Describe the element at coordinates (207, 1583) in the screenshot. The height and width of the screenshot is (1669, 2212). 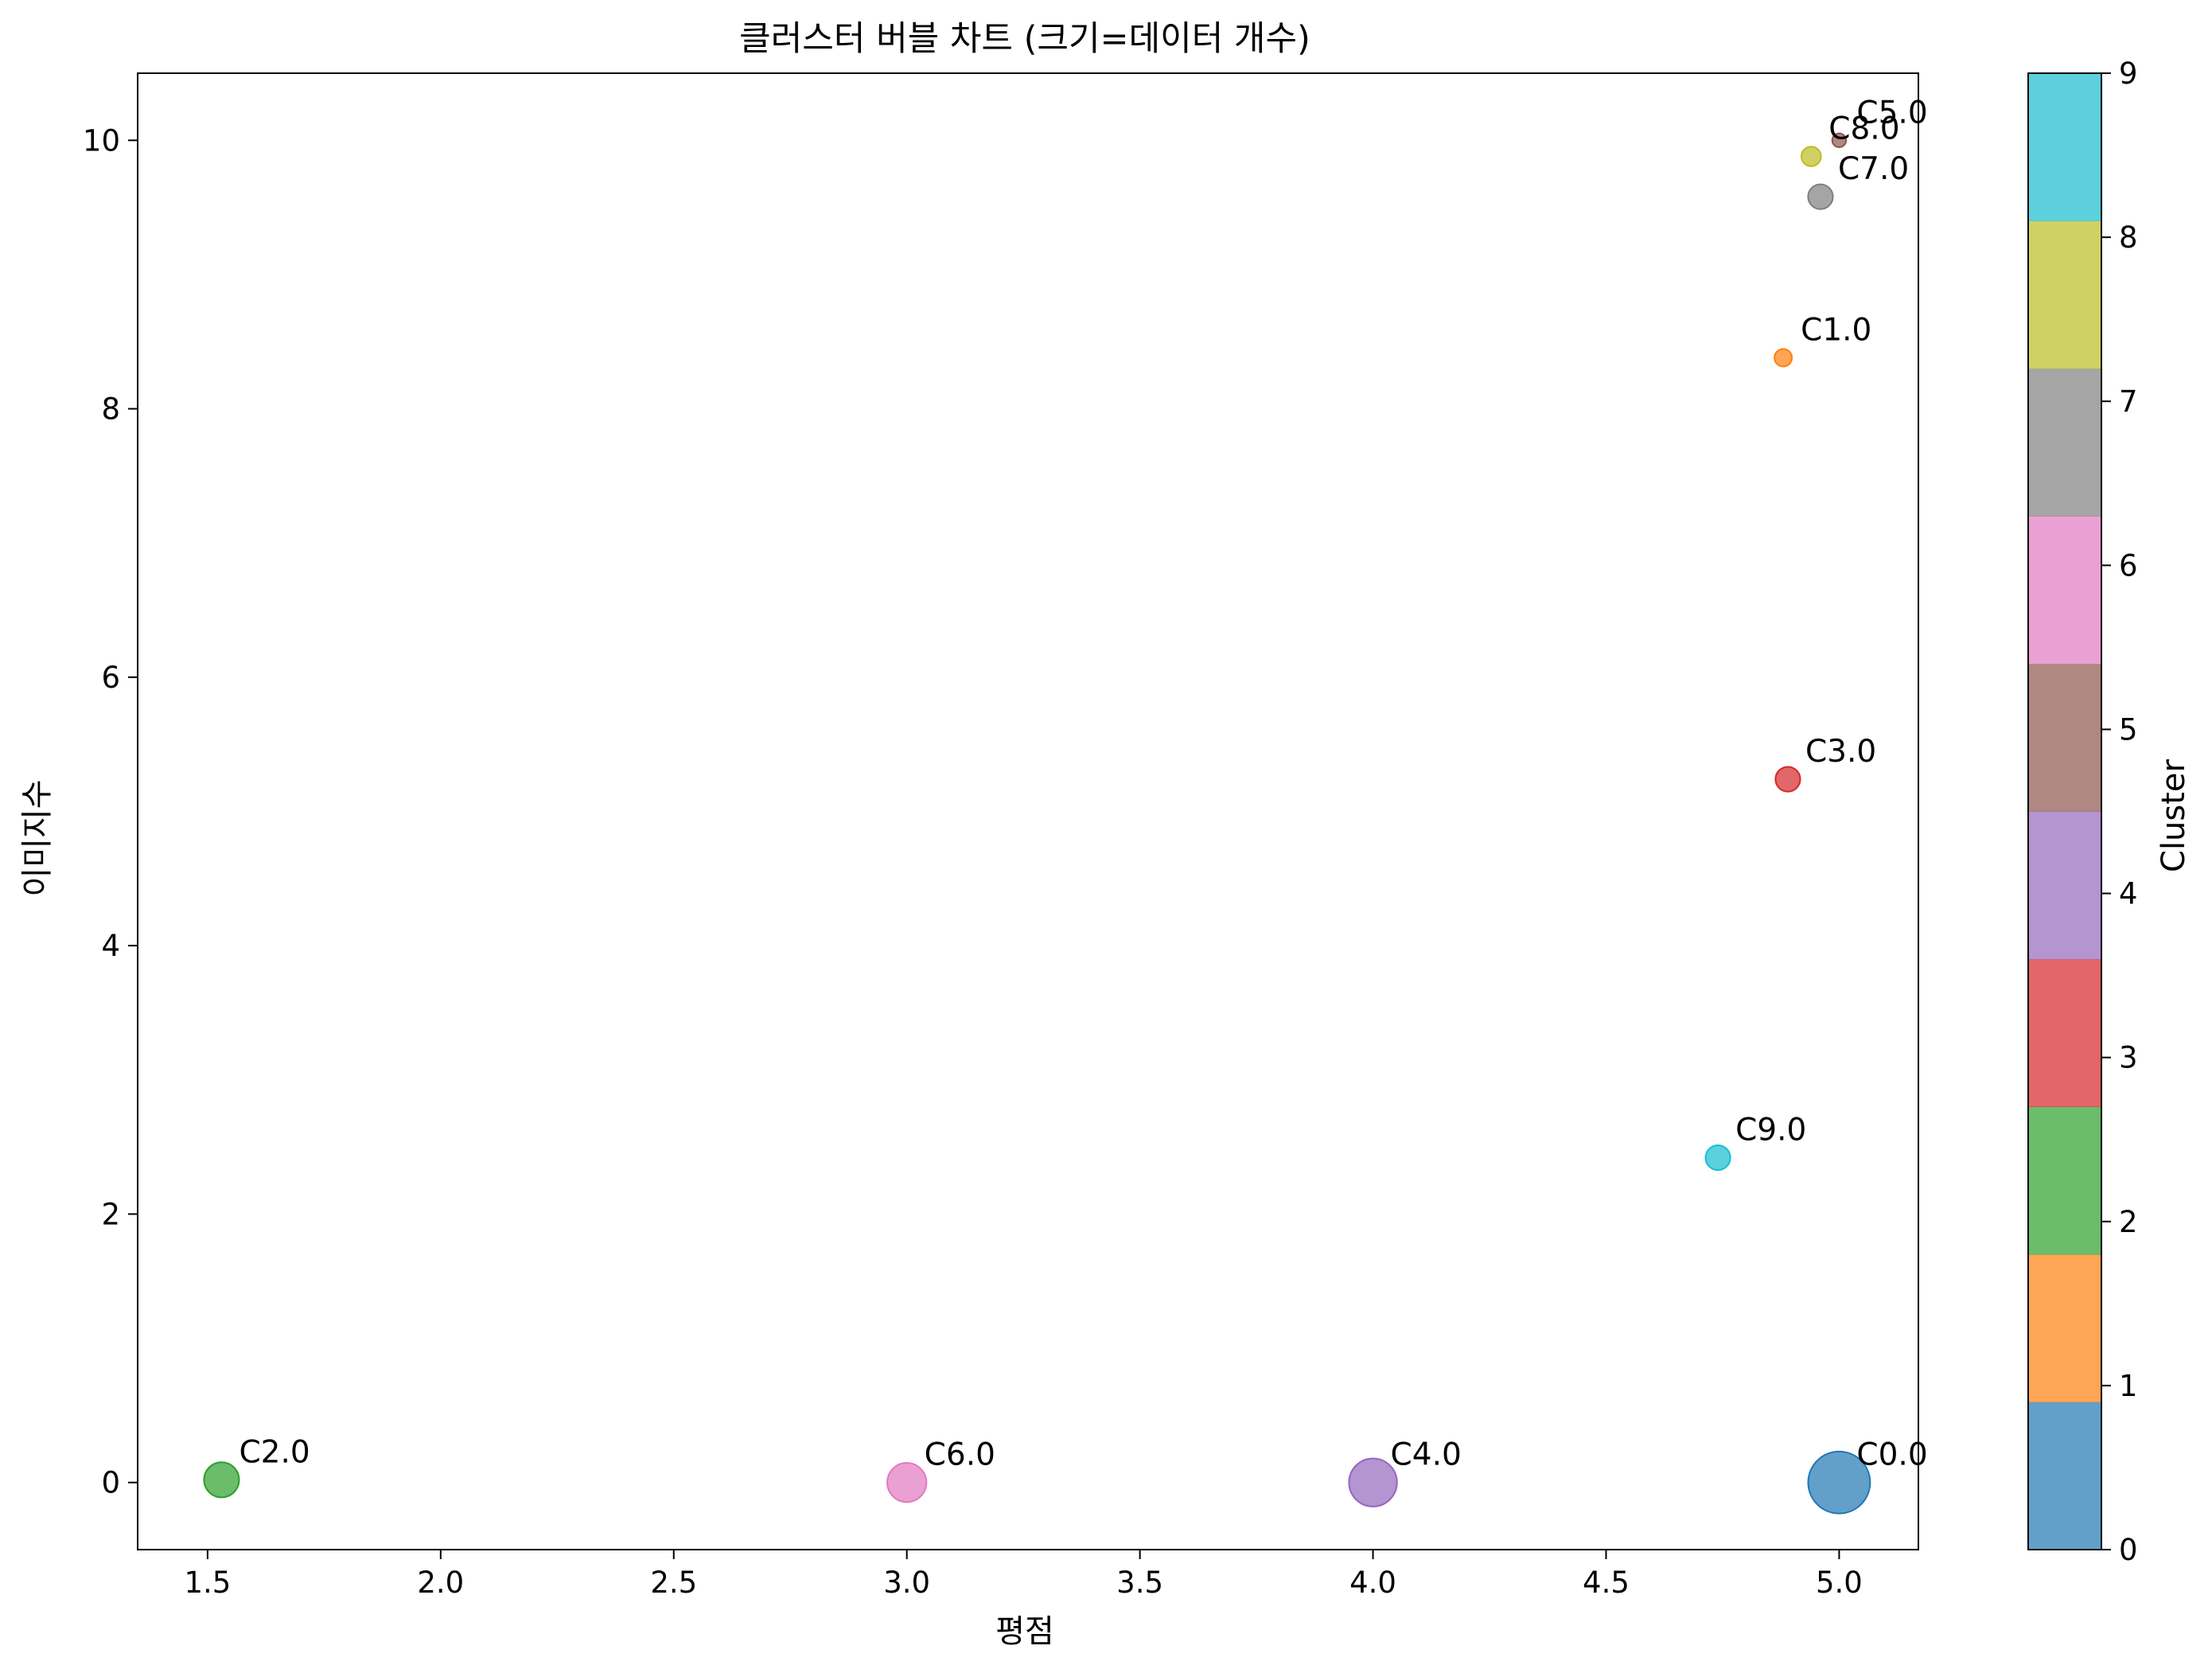
I see `x-tick-label: 1.5` at that location.